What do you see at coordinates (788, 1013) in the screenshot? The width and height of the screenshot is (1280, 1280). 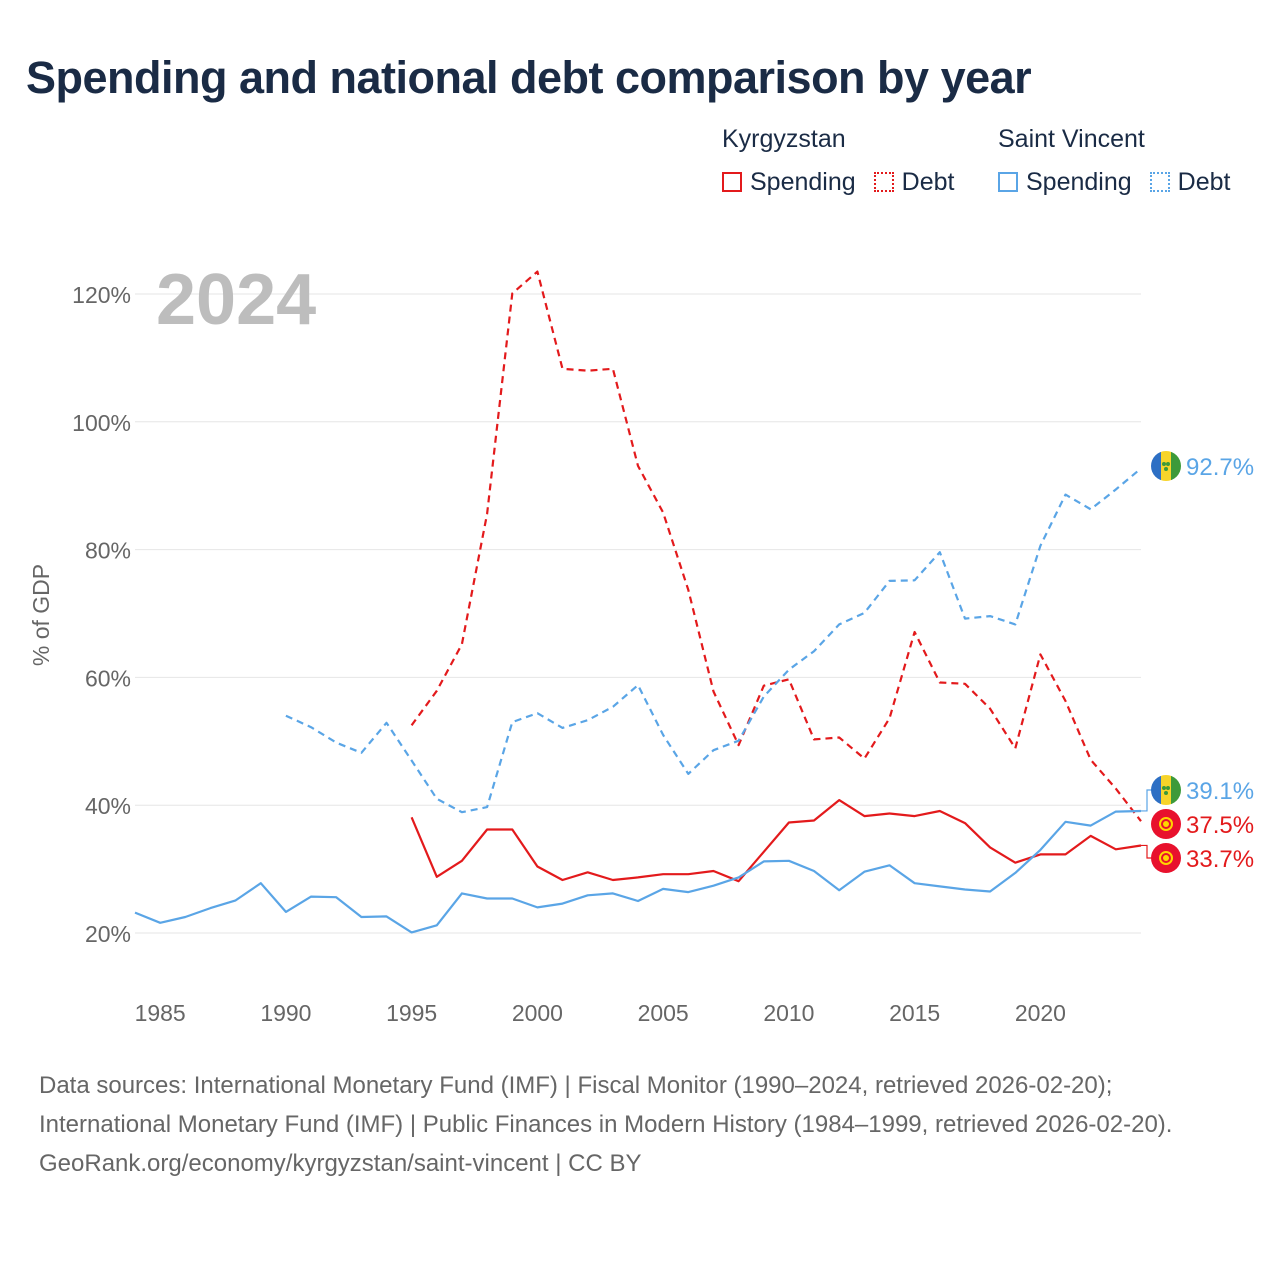 I see `x-tick-label: 2010` at bounding box center [788, 1013].